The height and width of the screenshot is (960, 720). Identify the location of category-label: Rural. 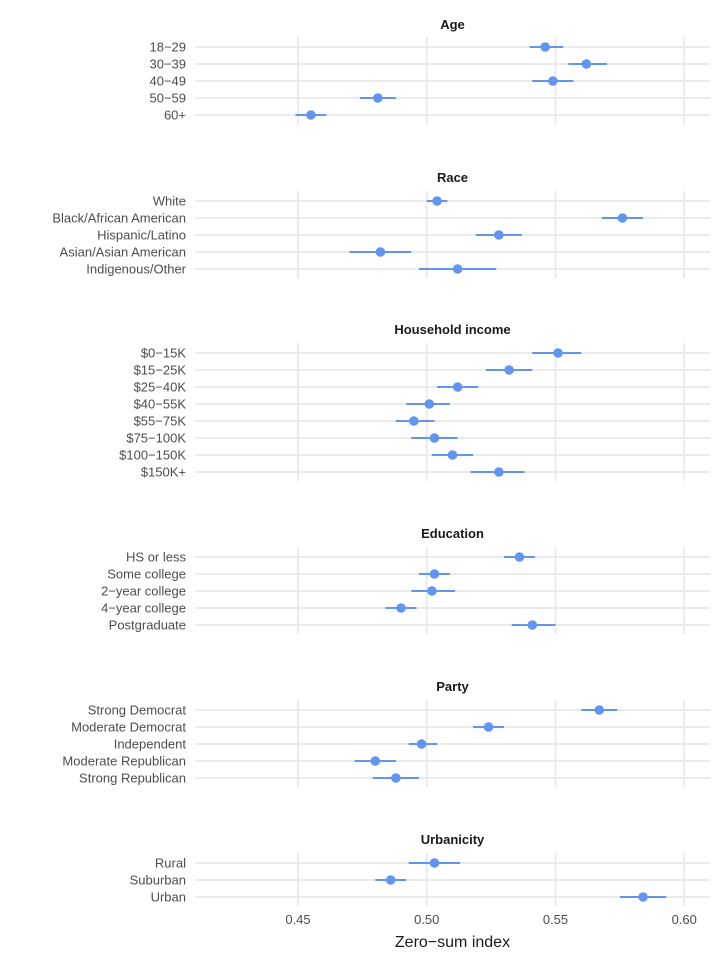
(170, 863).